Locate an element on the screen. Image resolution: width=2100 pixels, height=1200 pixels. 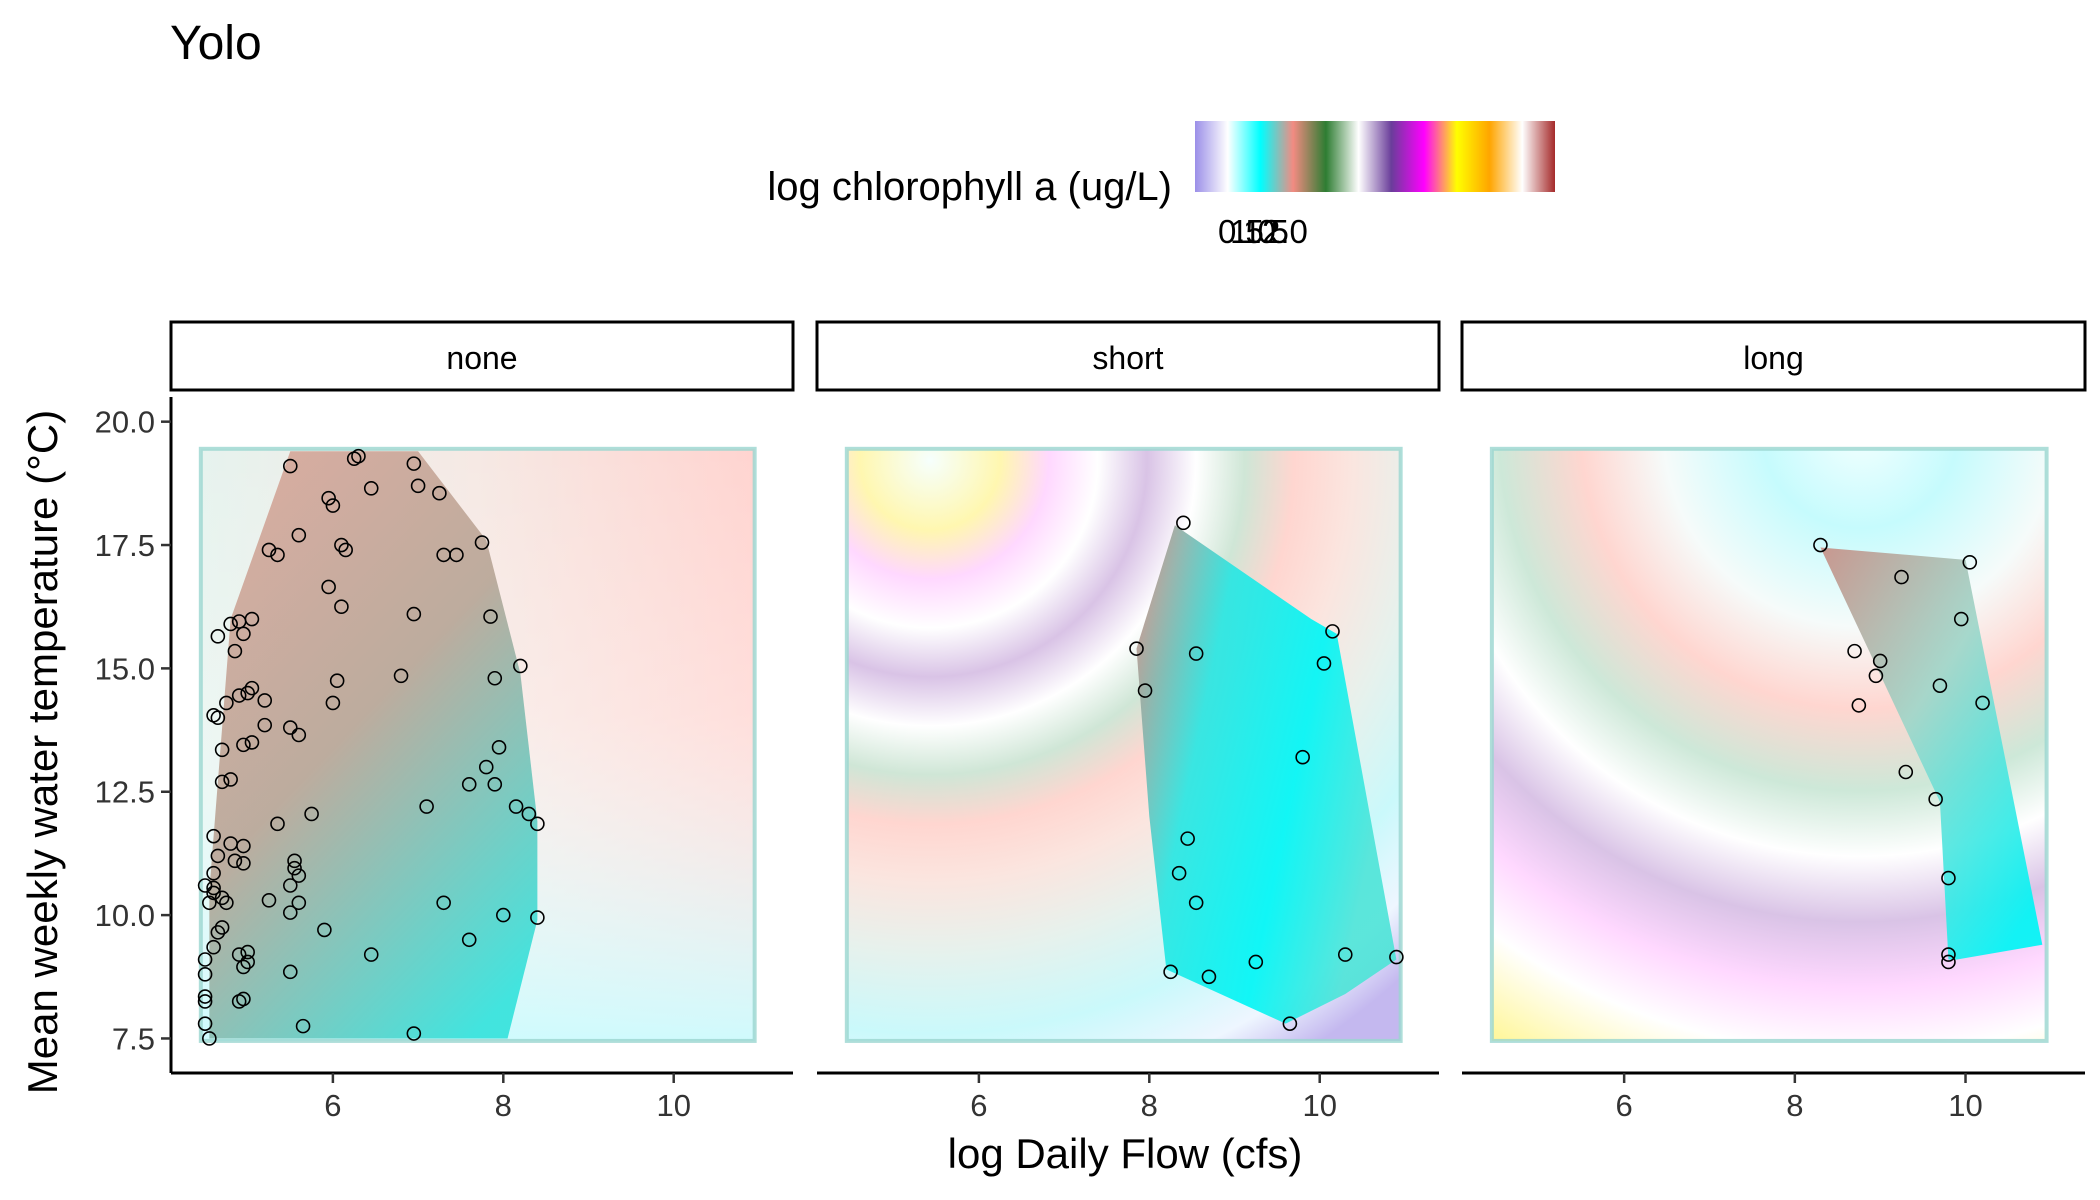
x-tick-label: 8 is located at coordinates (503, 1105).